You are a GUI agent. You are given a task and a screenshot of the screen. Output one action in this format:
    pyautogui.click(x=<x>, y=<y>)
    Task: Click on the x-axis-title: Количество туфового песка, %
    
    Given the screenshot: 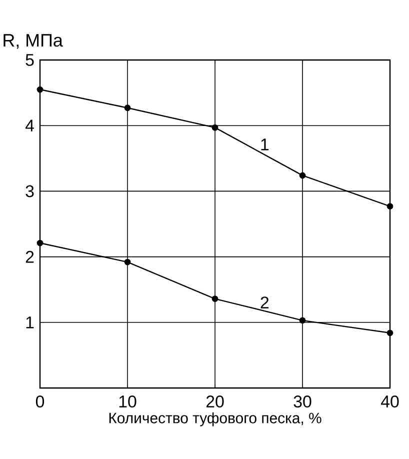 What is the action you would take?
    pyautogui.click(x=215, y=419)
    